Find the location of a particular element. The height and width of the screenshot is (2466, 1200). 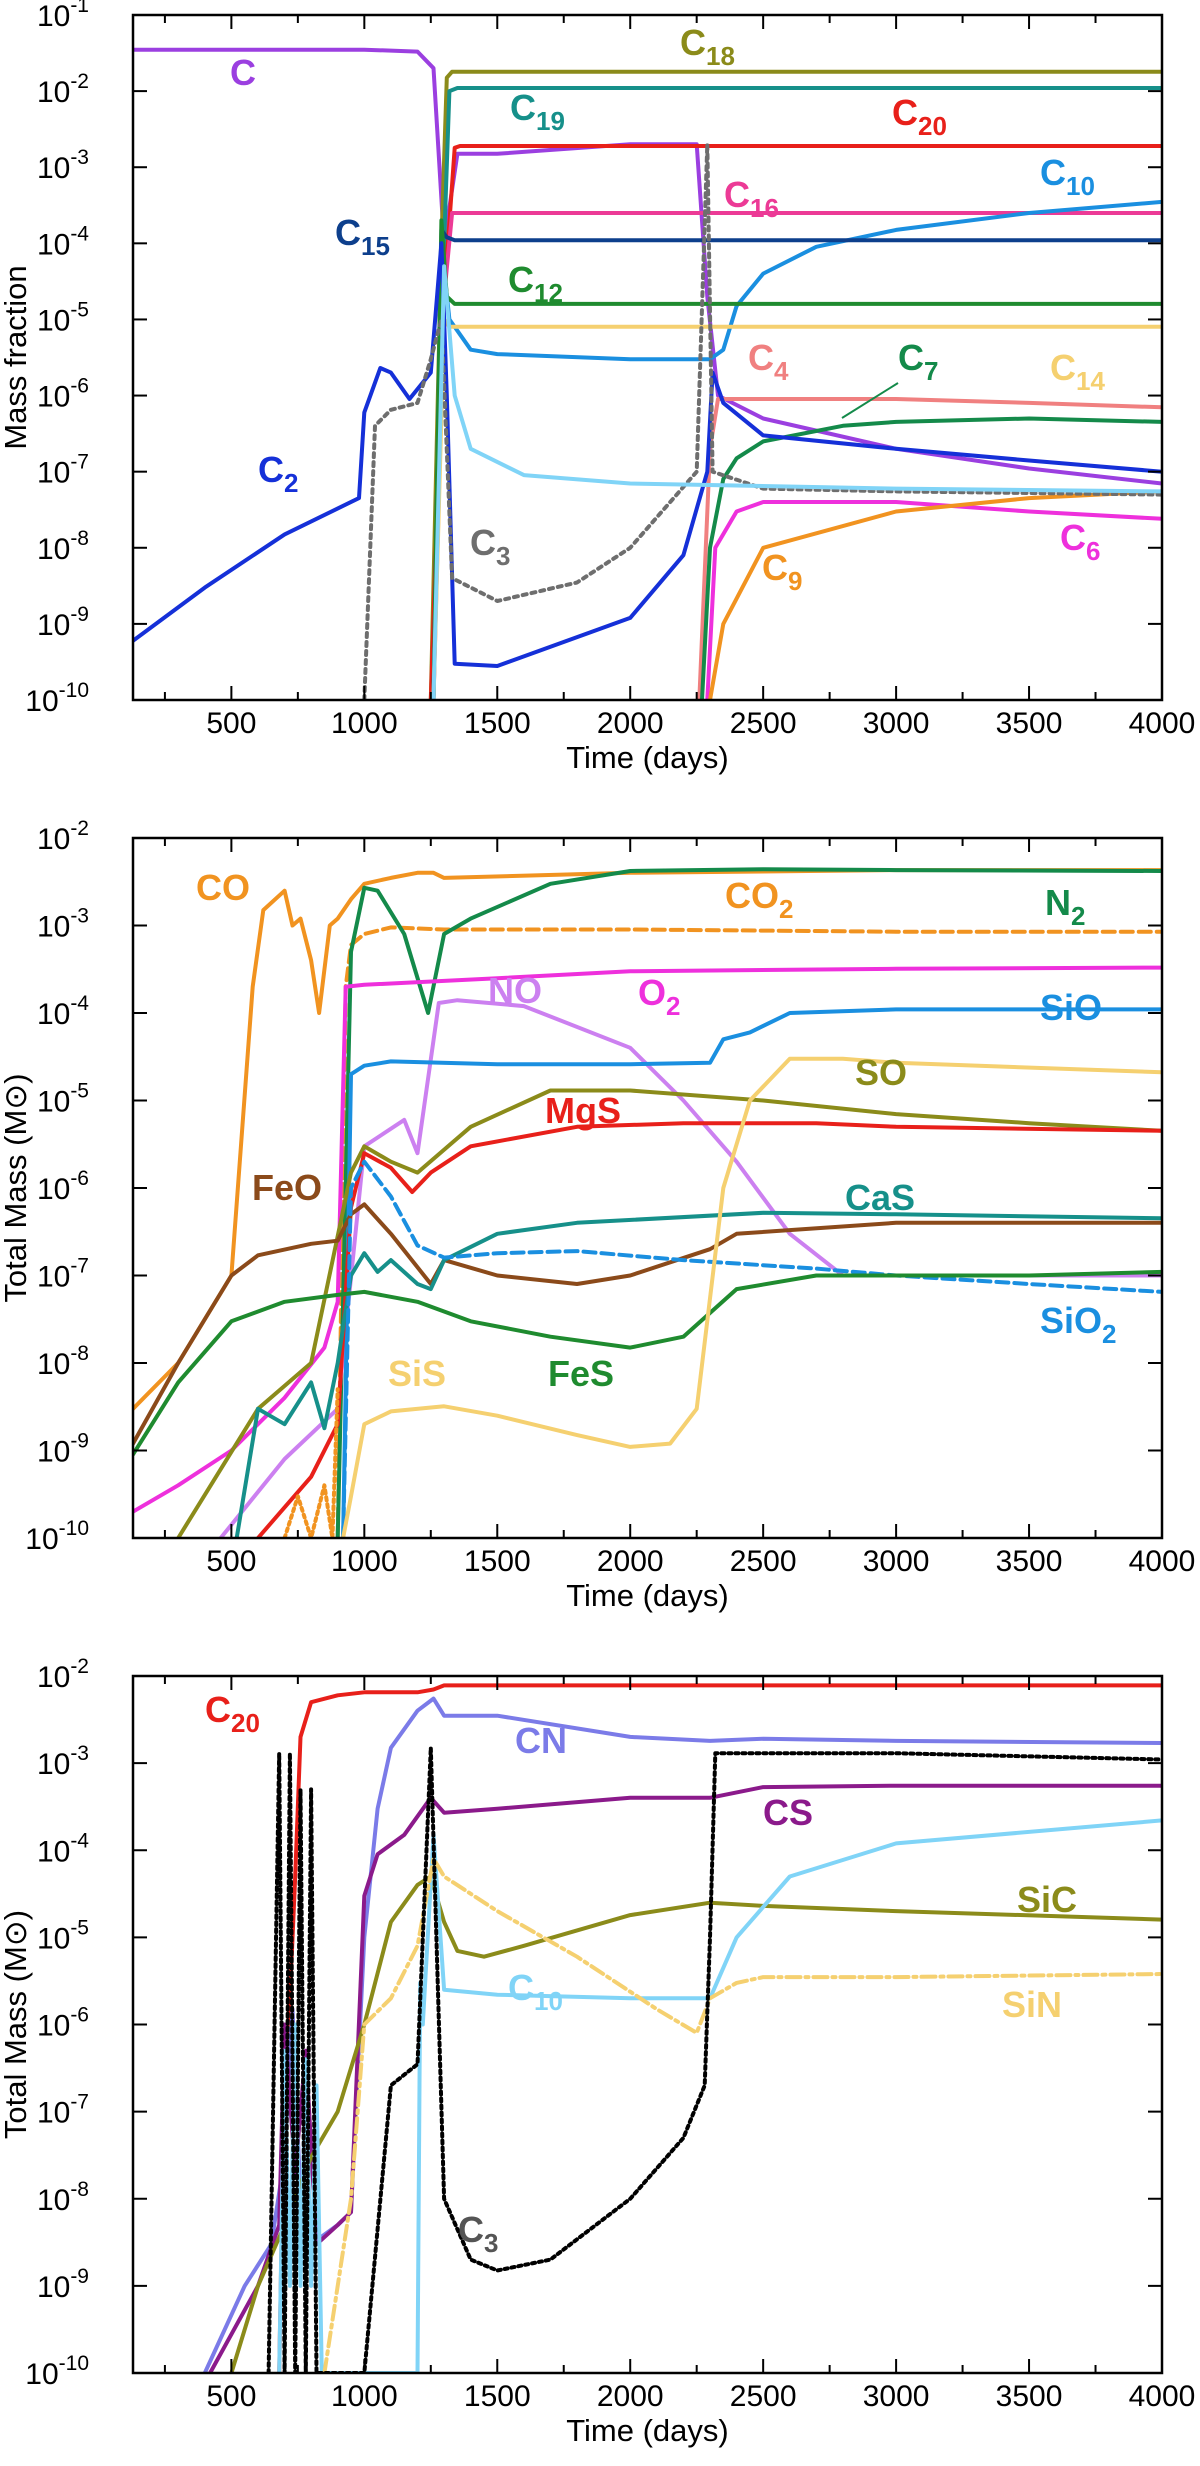

series-label: C6 is located at coordinates (1080, 541).